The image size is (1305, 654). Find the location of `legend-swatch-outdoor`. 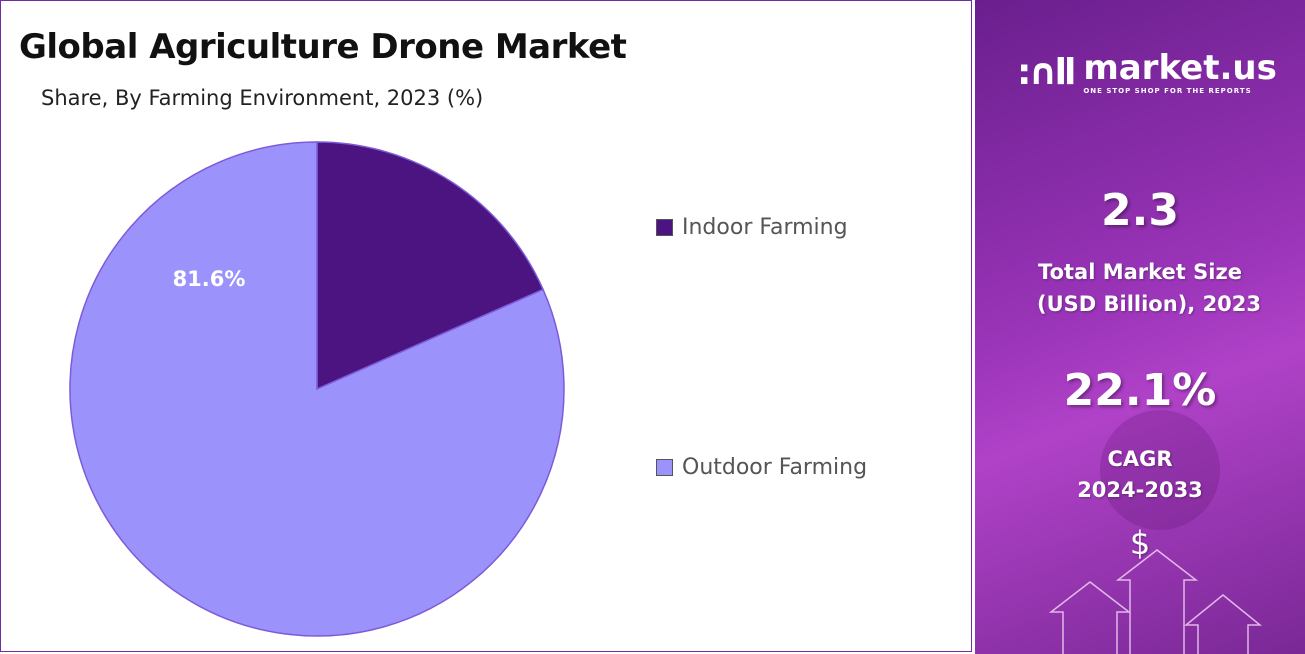

legend-swatch-outdoor is located at coordinates (664, 467).